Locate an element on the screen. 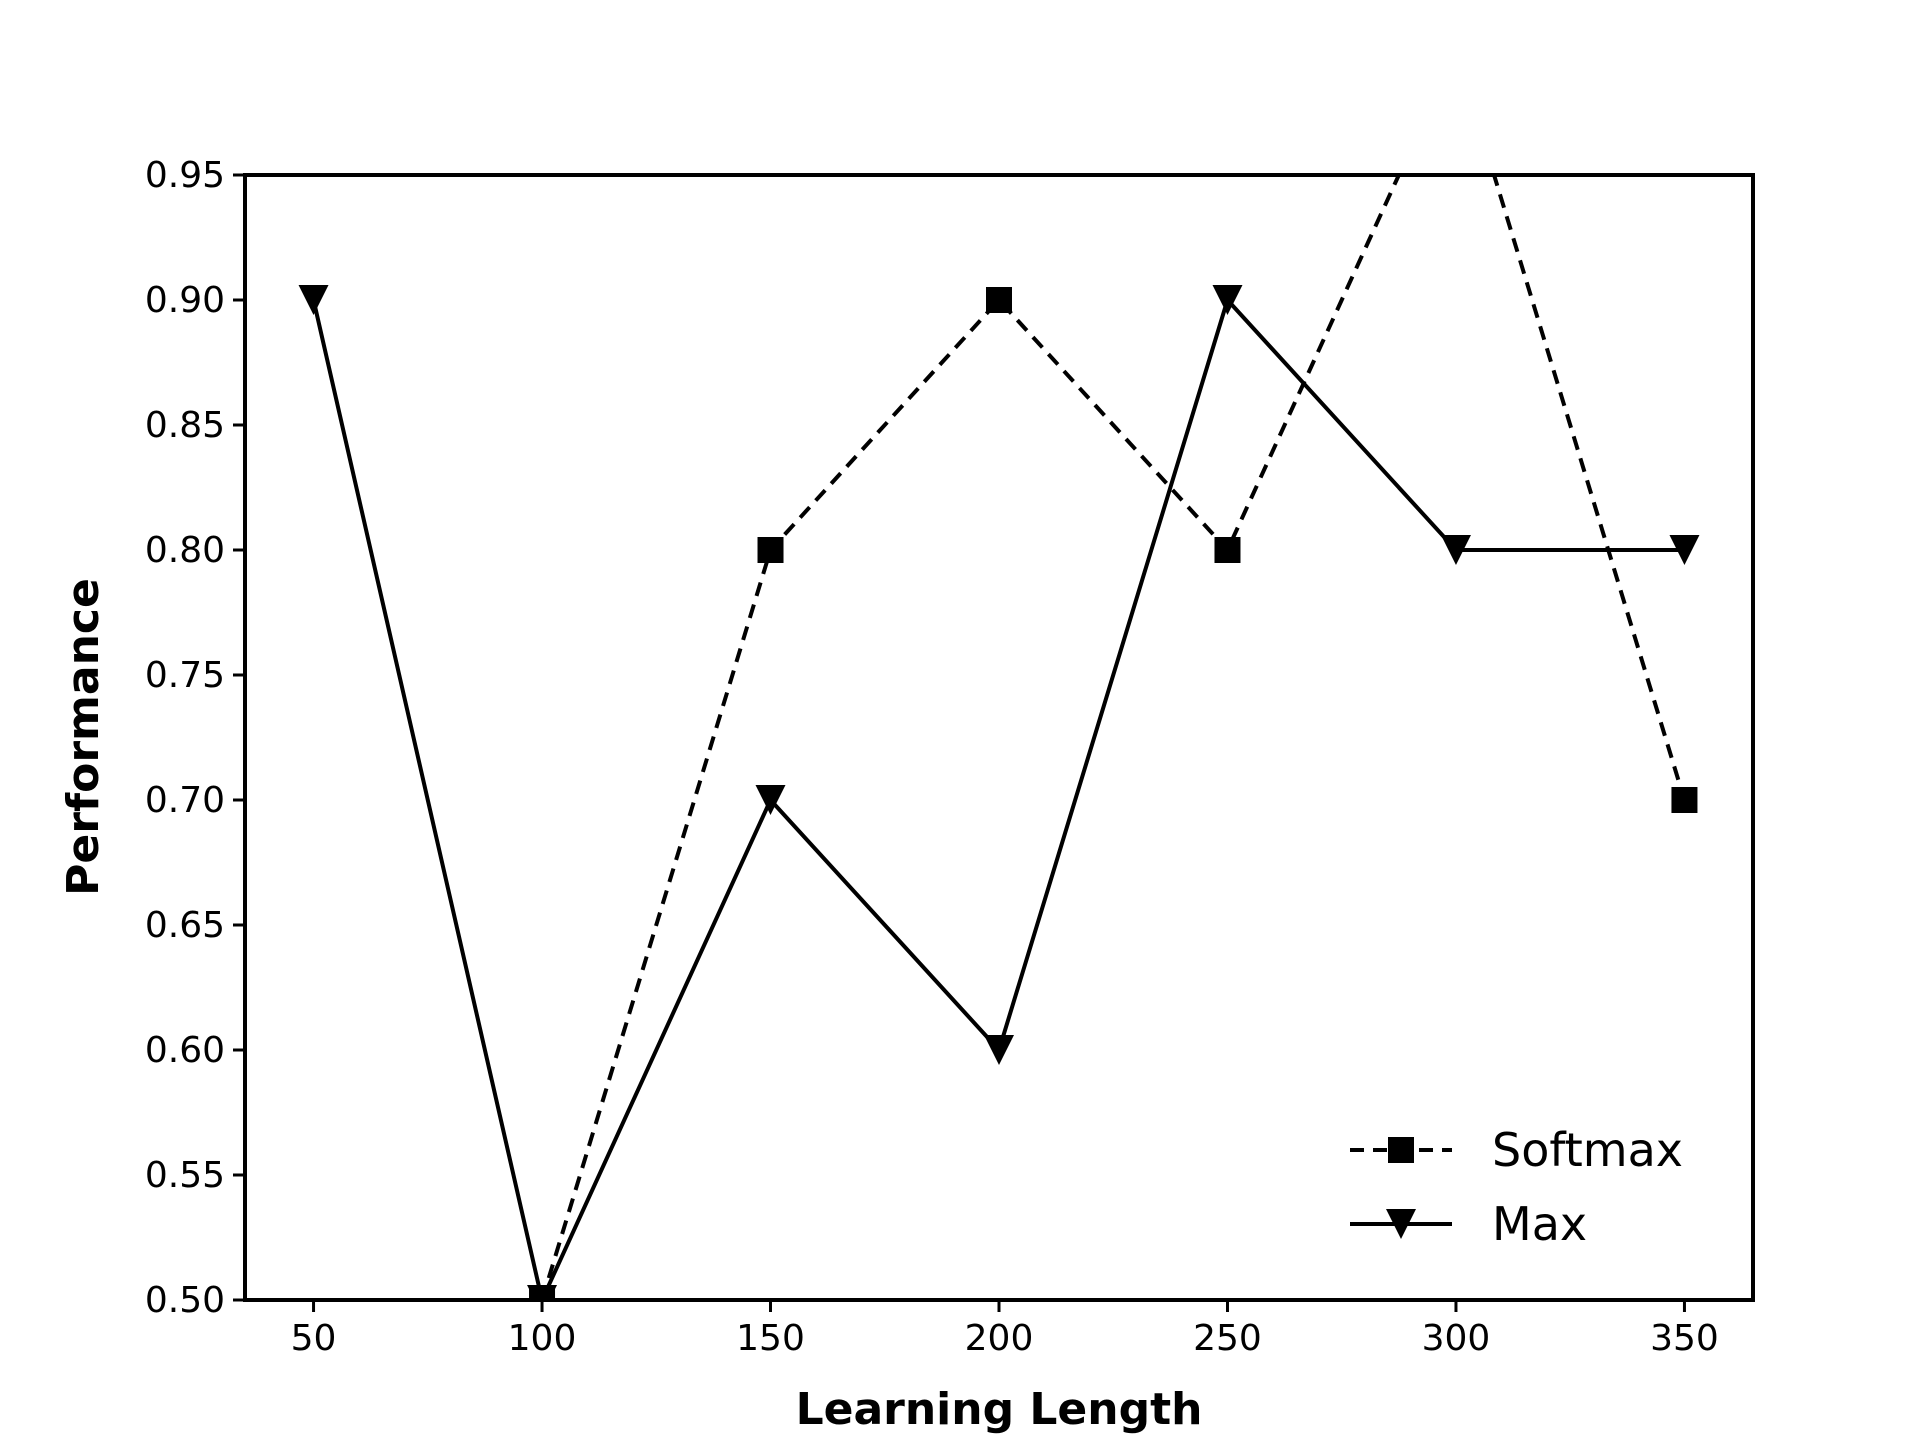  y-tick-label: 0.90 is located at coordinates (185, 300).